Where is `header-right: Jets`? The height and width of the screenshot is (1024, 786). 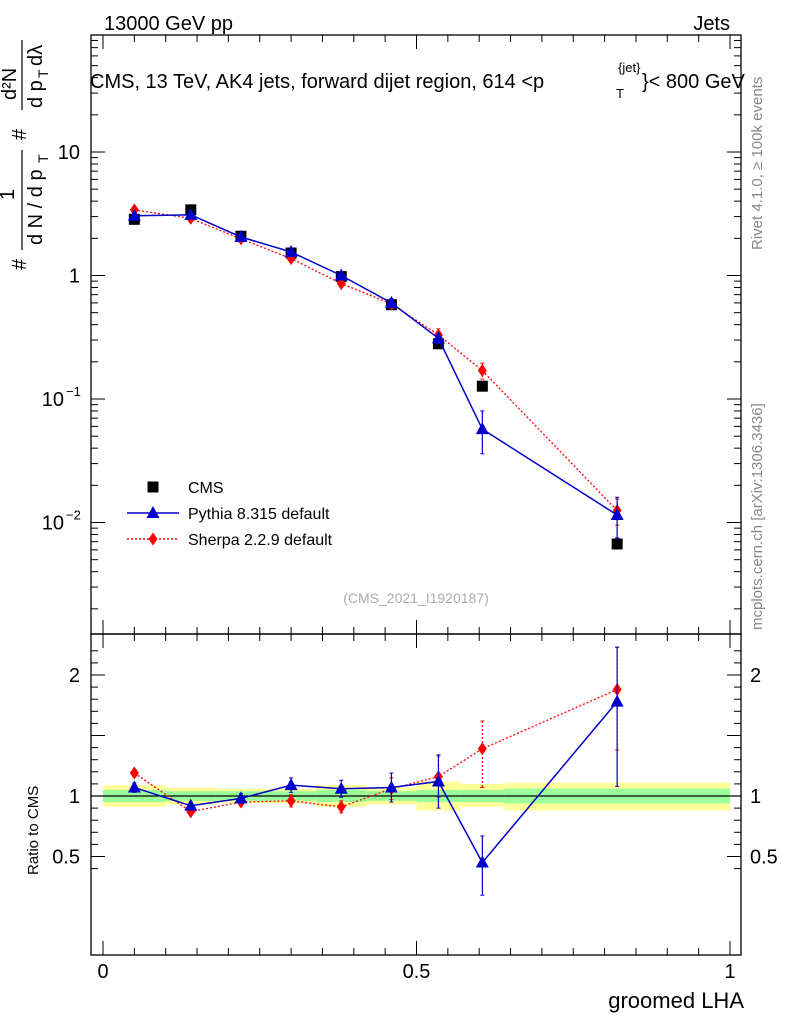 header-right: Jets is located at coordinates (711, 24).